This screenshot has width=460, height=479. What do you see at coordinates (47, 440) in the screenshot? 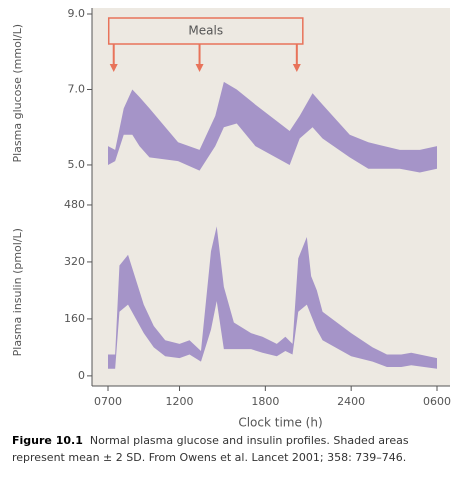
I see `caption-label: Figure 10.1` at bounding box center [47, 440].